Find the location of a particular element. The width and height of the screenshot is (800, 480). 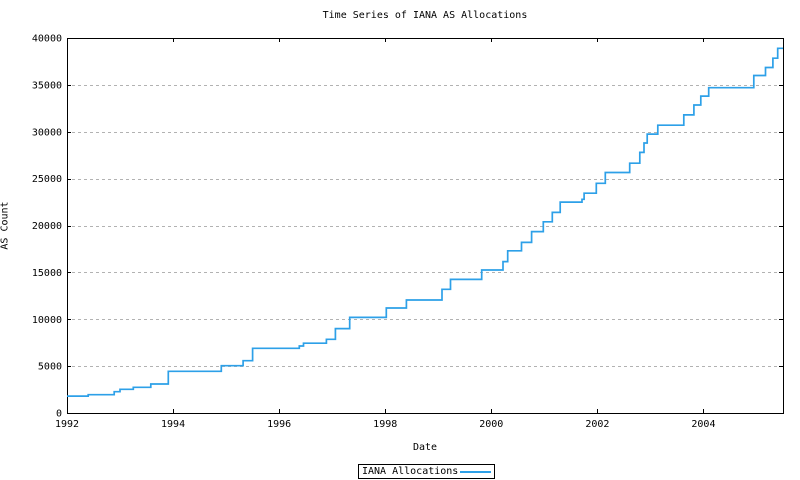

svg-text: 1992 is located at coordinates (67, 424).